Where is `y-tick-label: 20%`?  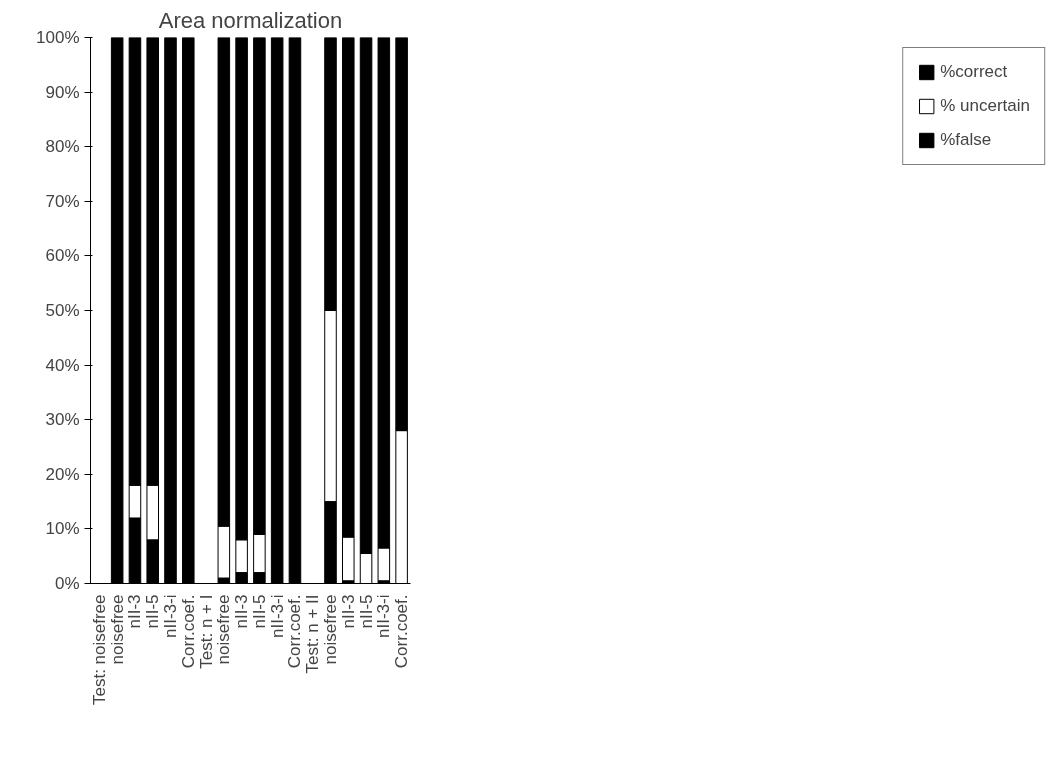
y-tick-label: 20% is located at coordinates (62, 474).